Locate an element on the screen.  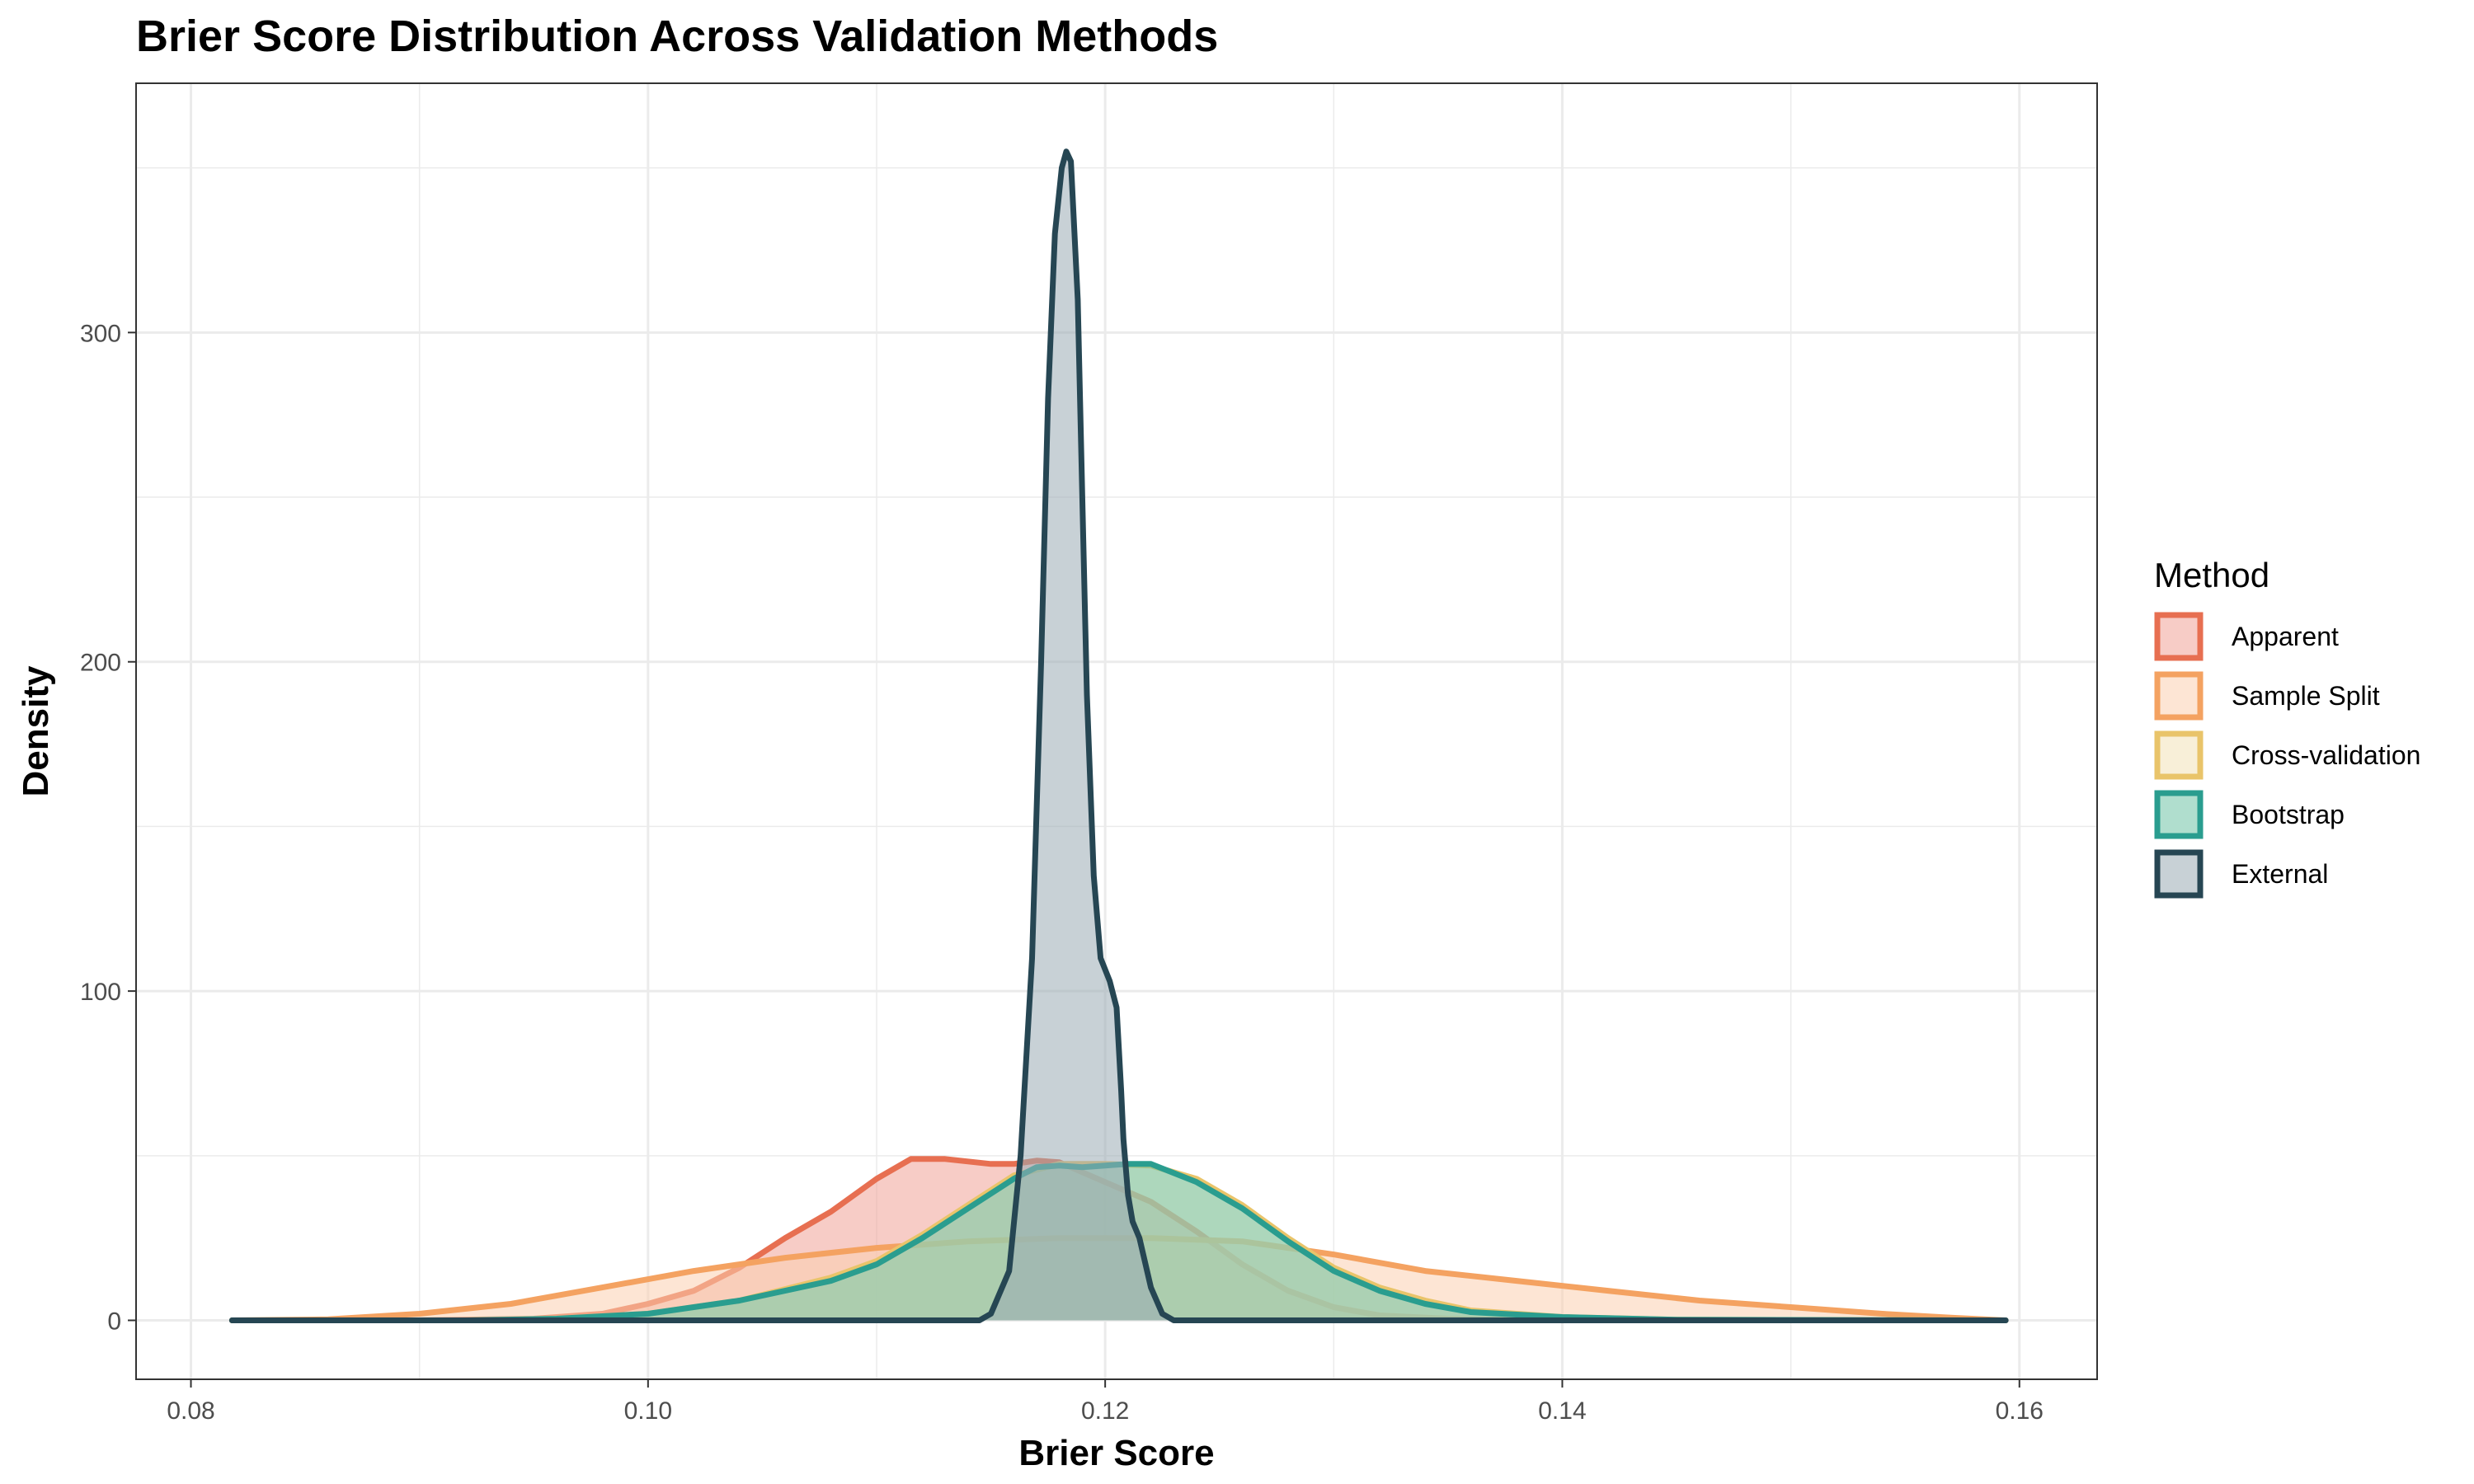
x-tick-label: 0.10 is located at coordinates (648, 1411).